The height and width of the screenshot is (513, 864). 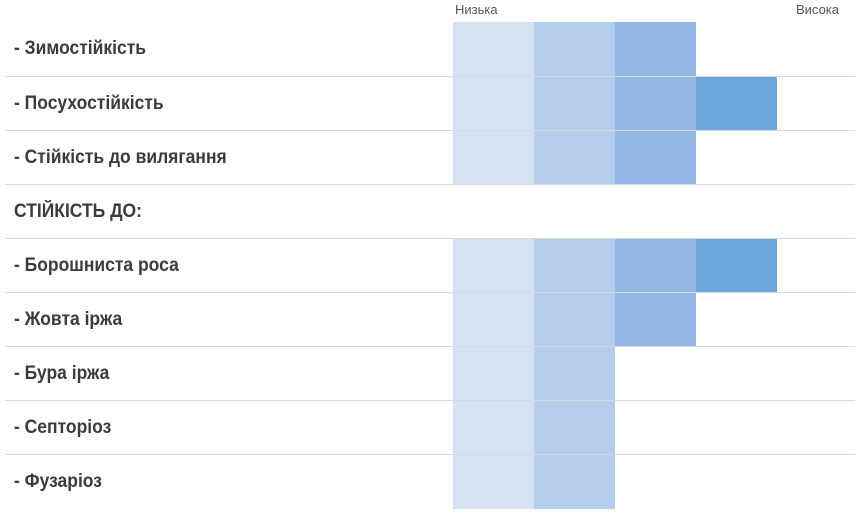 I want to click on table-row-lodging-resistance: - Стійкість до вилягання, so click(x=430, y=157).